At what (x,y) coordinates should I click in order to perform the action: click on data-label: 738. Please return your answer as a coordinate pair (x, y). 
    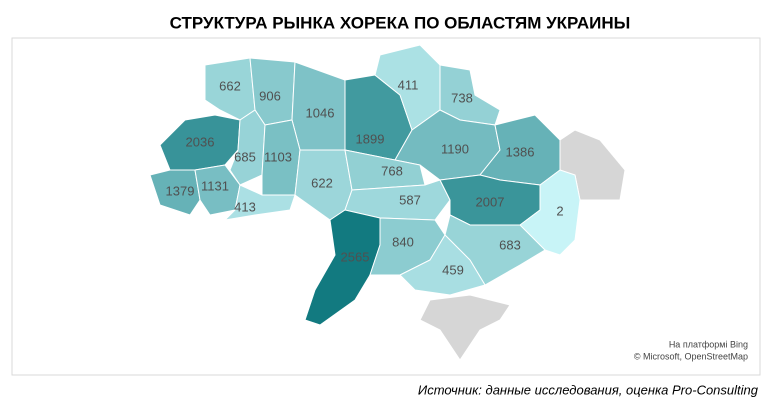
    Looking at the image, I should click on (462, 97).